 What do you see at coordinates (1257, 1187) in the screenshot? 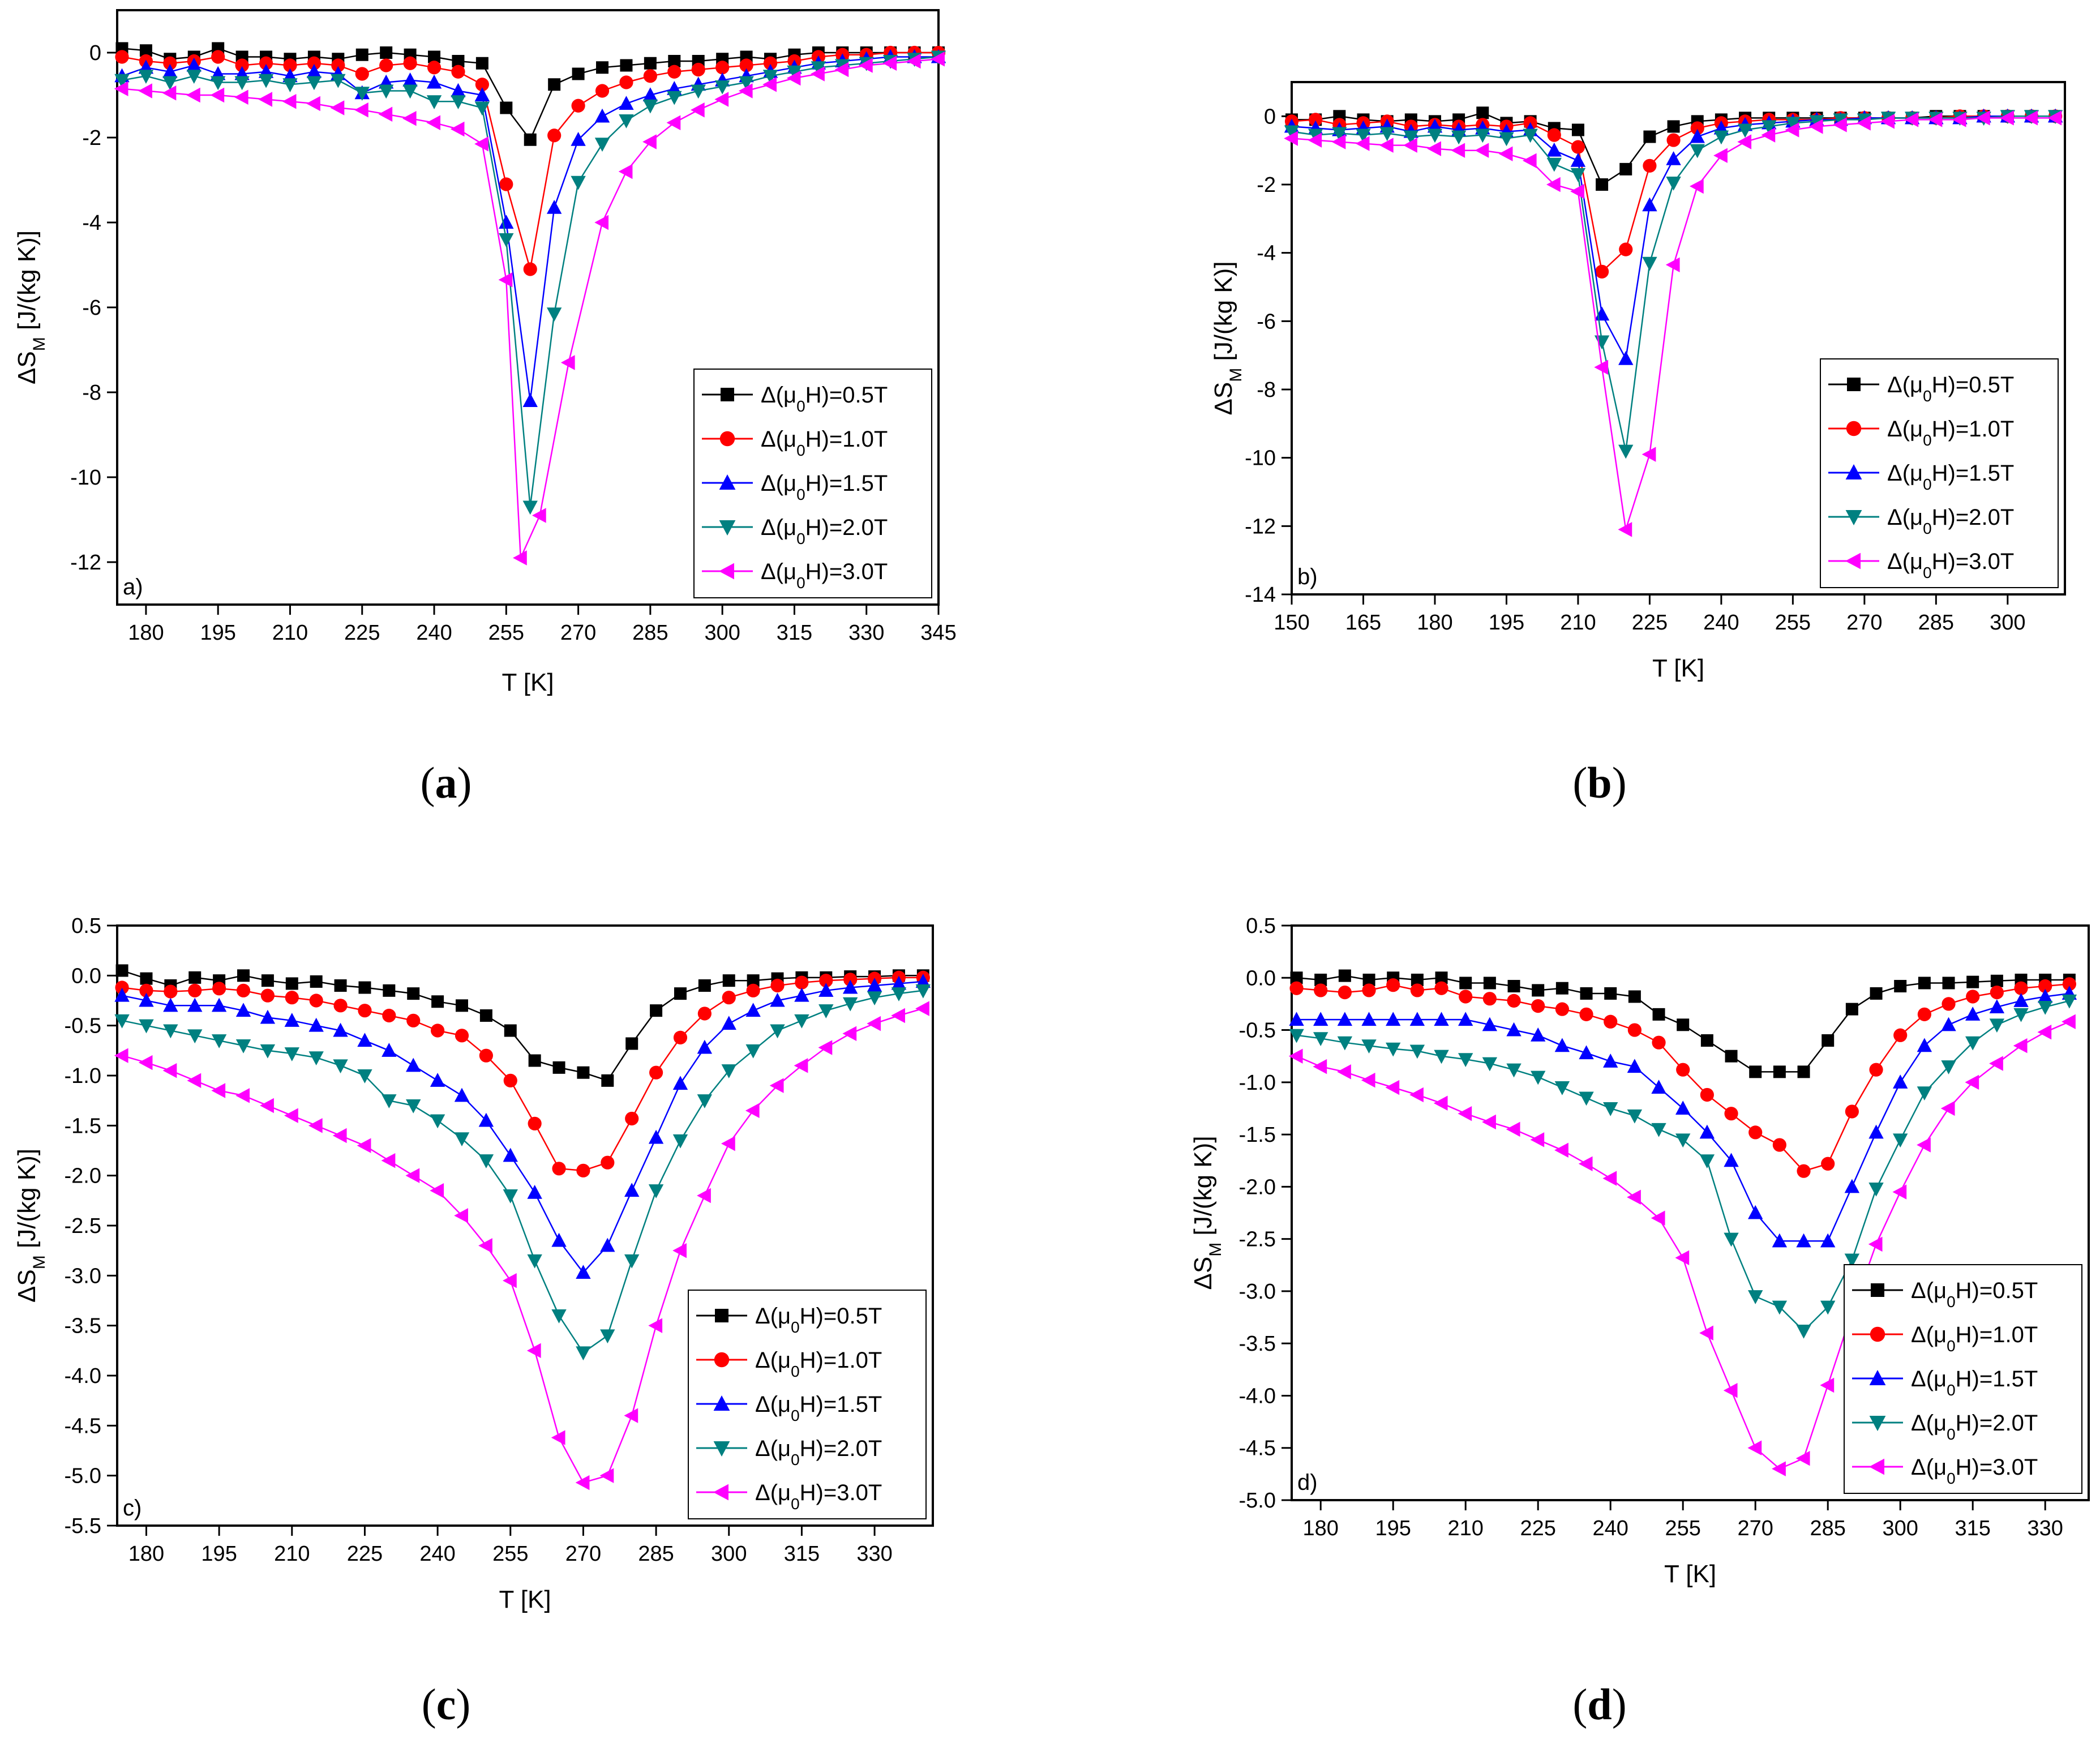
I see `y-tick-label: -2.0` at bounding box center [1257, 1187].